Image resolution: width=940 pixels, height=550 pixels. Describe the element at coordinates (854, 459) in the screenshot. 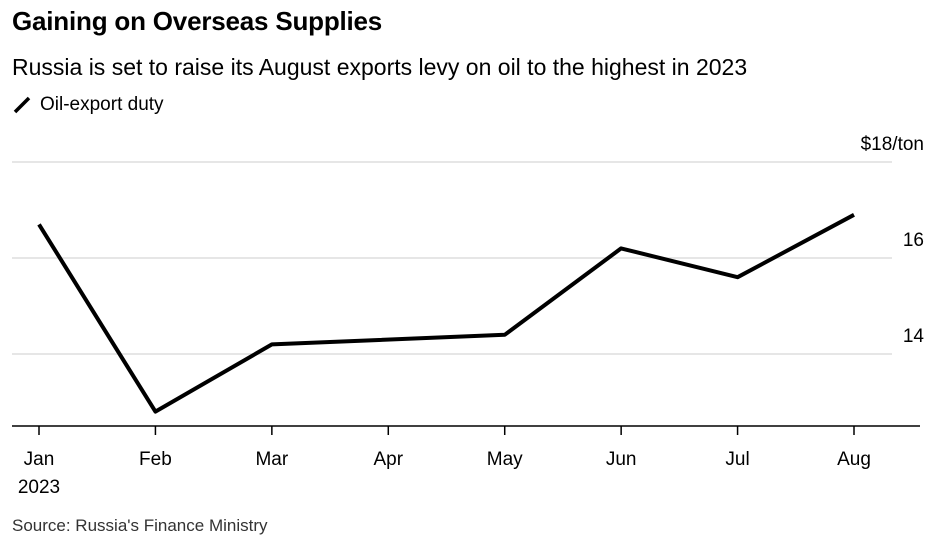

I see `x-tick-label: Aug` at that location.